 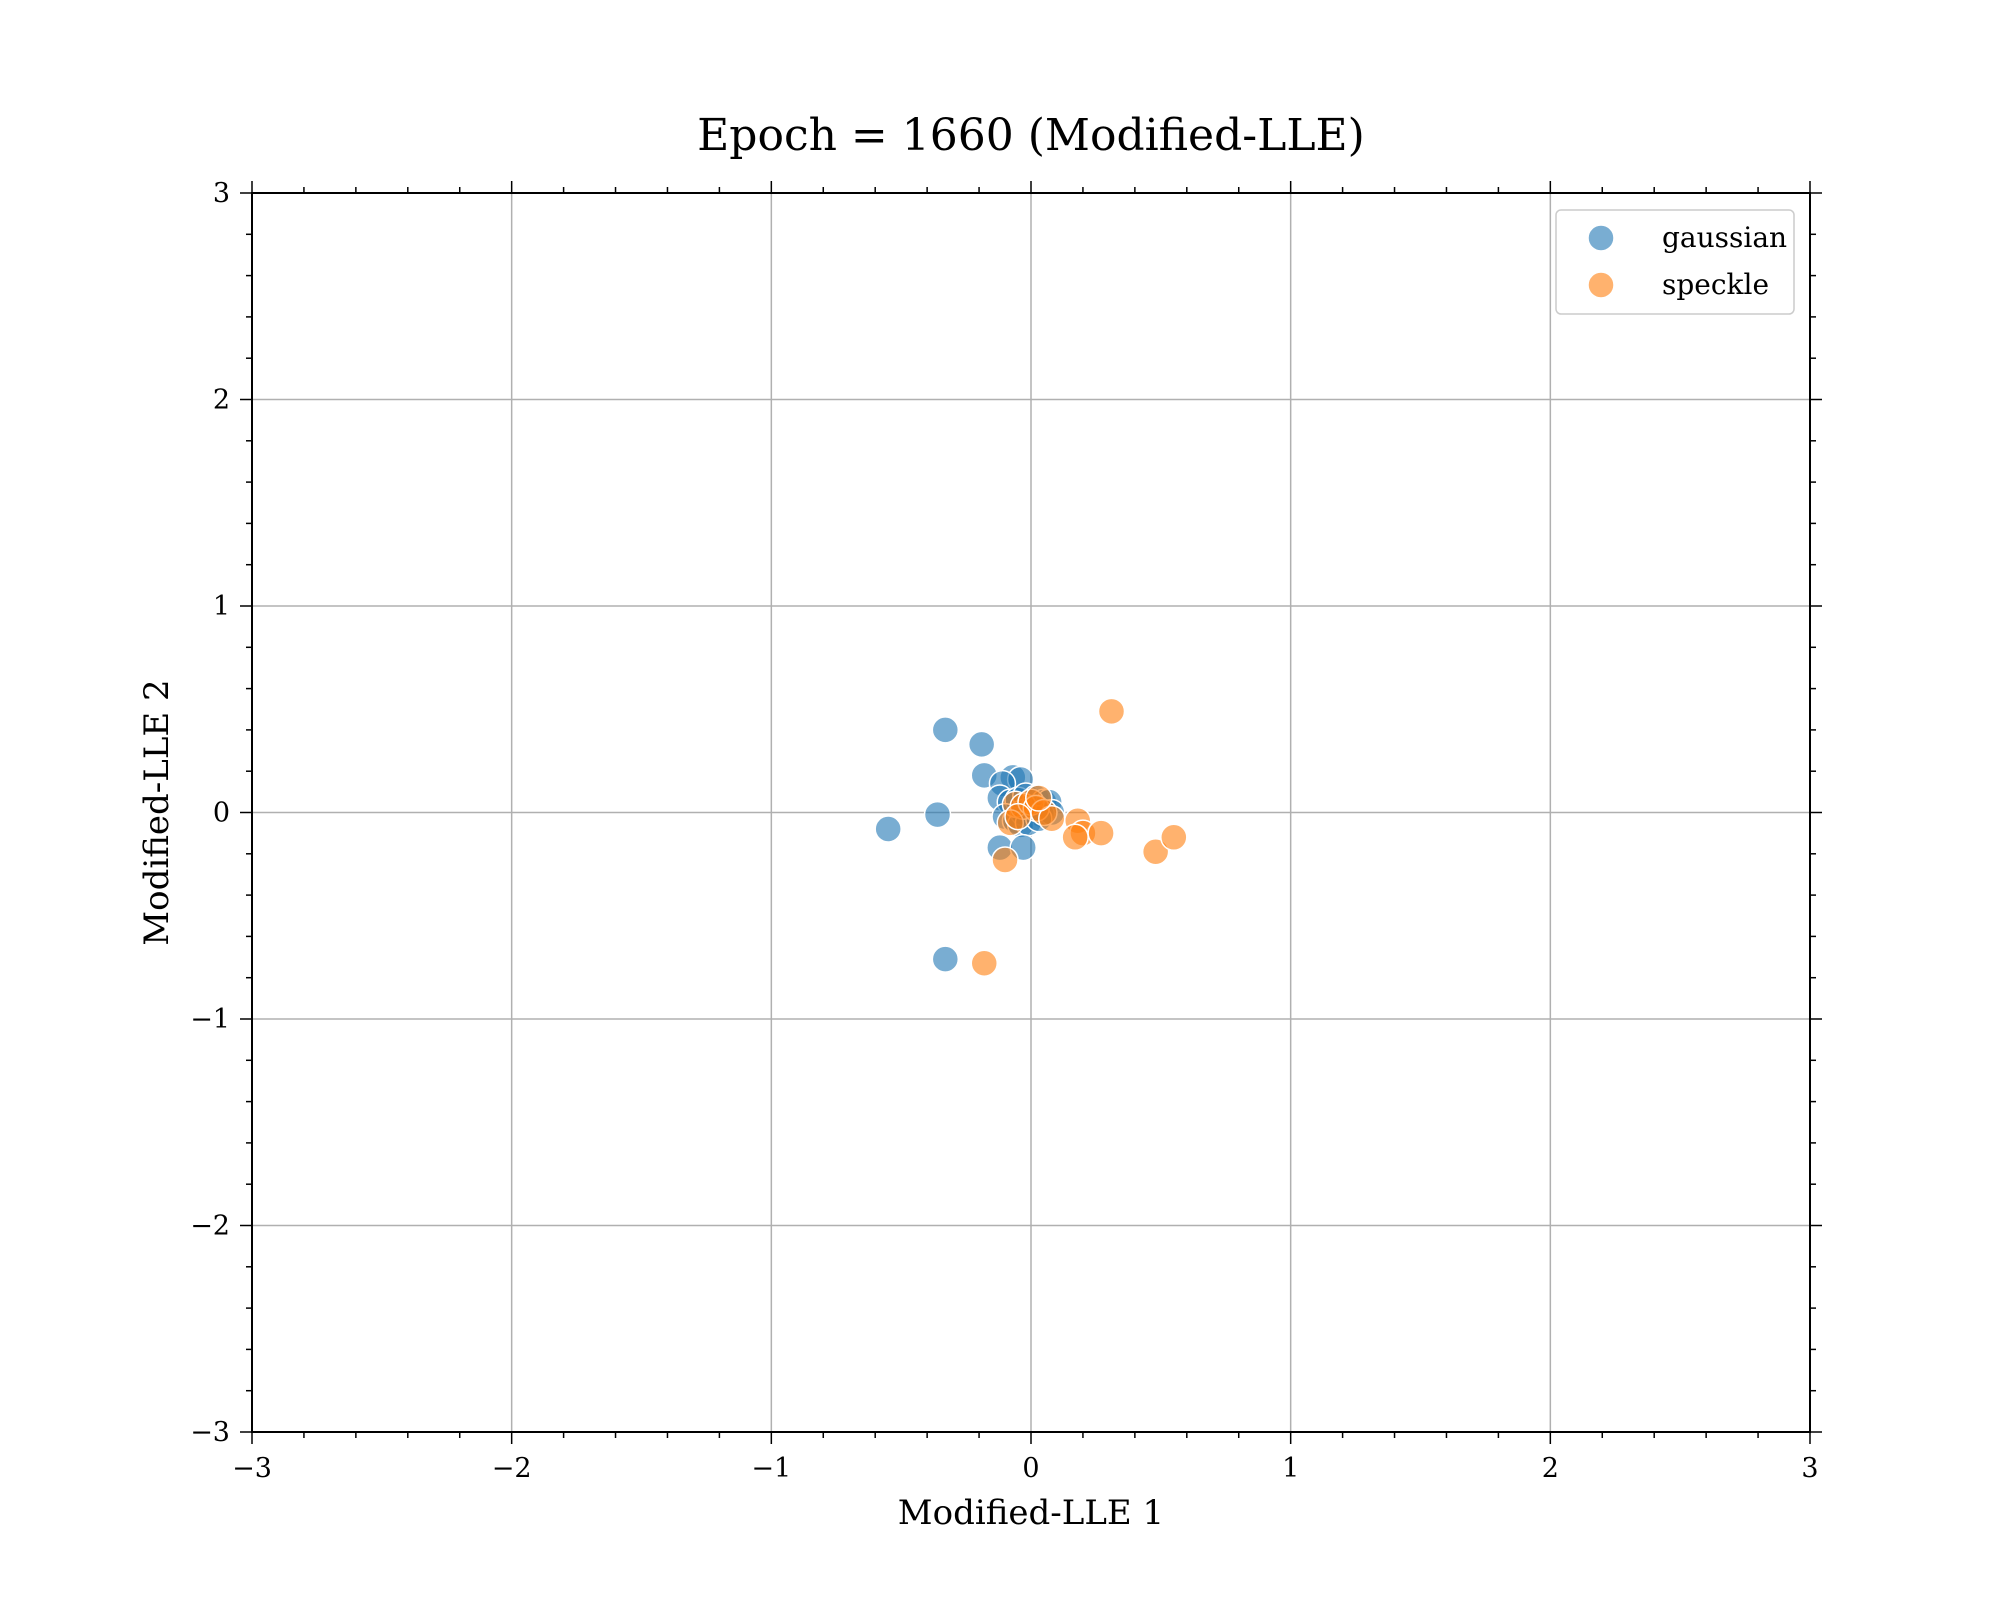 I want to click on chart-title: Epoch = 1660 (Modified-LLE), so click(x=1031, y=135).